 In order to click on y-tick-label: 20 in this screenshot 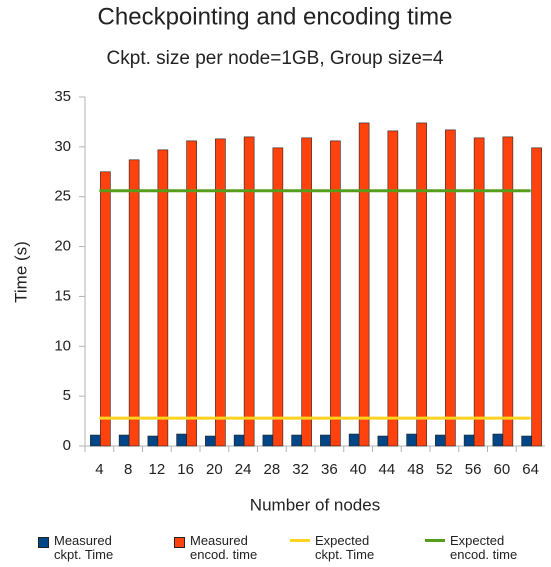, I will do `click(62, 246)`.